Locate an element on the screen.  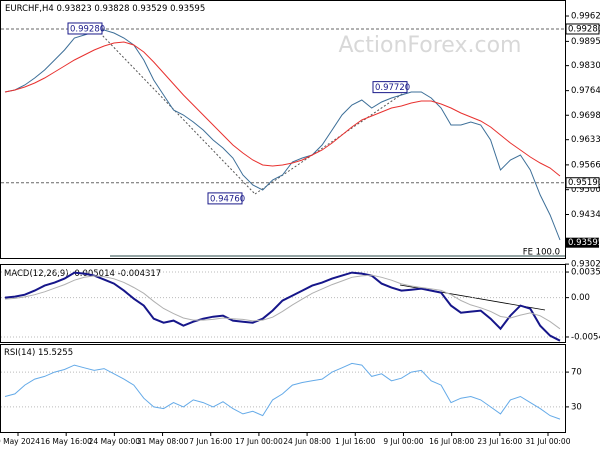
close: 0.93595 is located at coordinates (187, 9).